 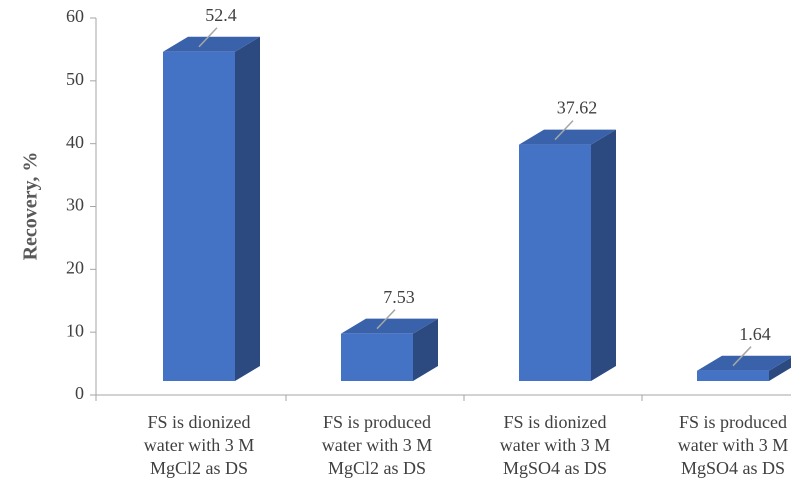 What do you see at coordinates (75, 16) in the screenshot?
I see `y-tick-label: 60` at bounding box center [75, 16].